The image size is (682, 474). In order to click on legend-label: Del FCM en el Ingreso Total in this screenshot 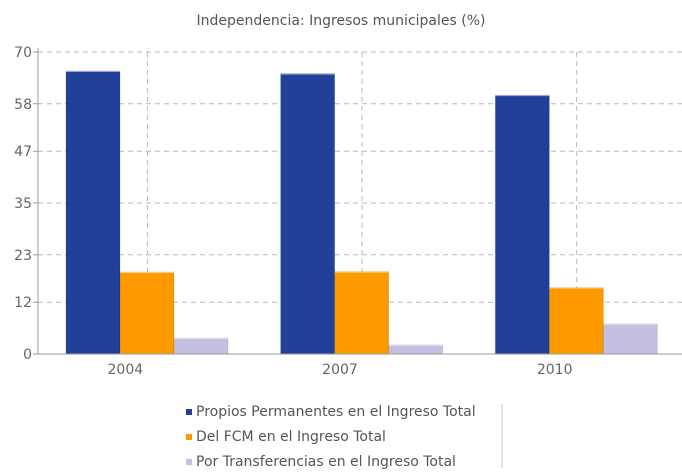, I will do `click(291, 437)`.